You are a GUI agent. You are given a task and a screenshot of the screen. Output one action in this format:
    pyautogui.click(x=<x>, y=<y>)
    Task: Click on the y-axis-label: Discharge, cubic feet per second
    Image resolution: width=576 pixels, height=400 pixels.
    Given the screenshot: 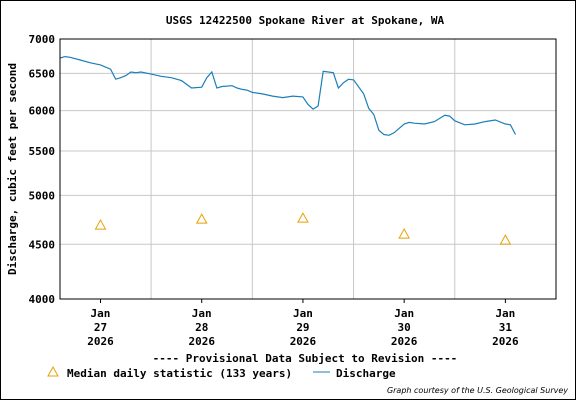 What is the action you would take?
    pyautogui.click(x=12, y=169)
    